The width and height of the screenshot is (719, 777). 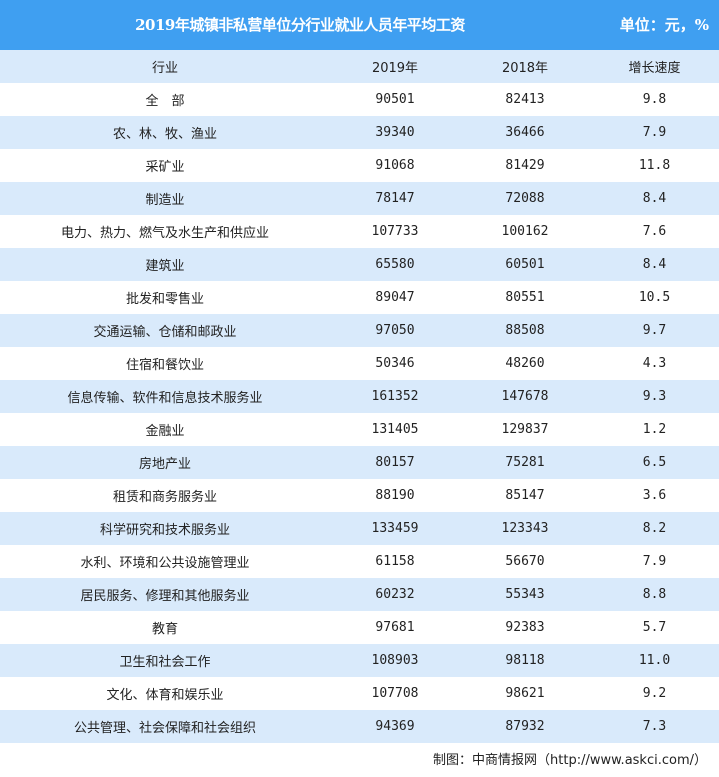 What do you see at coordinates (525, 396) in the screenshot?
I see `wage-2018-cell: 147678` at bounding box center [525, 396].